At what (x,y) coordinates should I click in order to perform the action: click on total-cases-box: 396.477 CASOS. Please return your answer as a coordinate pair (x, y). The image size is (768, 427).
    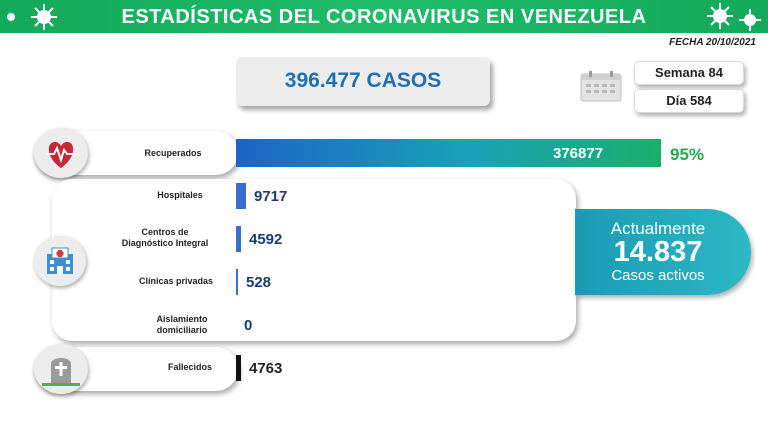
    Looking at the image, I should click on (363, 81).